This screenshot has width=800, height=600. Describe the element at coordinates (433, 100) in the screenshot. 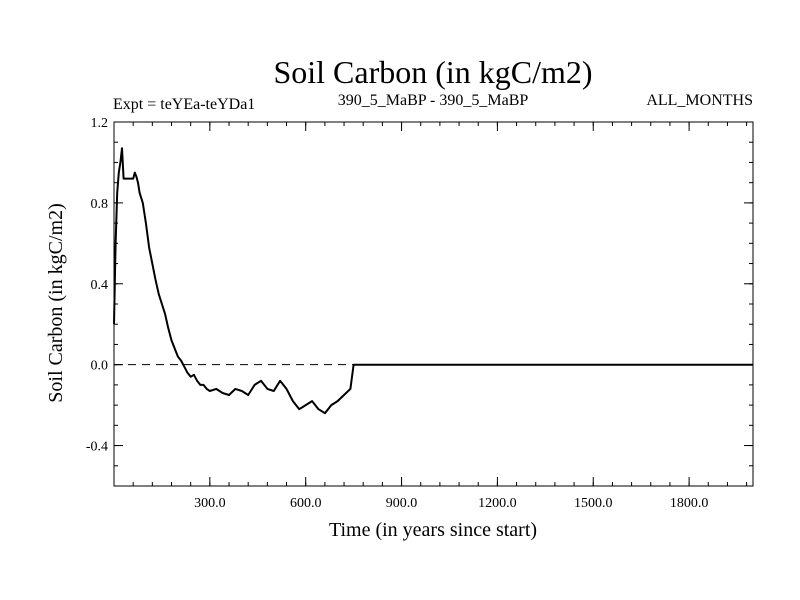

I see `period-label: 390_5_MaBP - 390_5_MaBP` at that location.